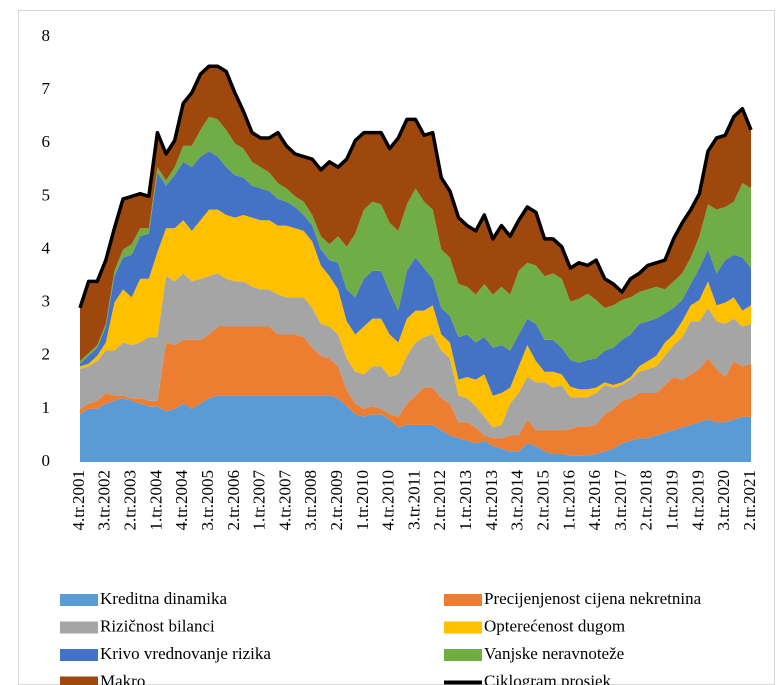 The height and width of the screenshot is (685, 782). Describe the element at coordinates (671, 500) in the screenshot. I see `x-tick-label: 1.tr.2019` at that location.